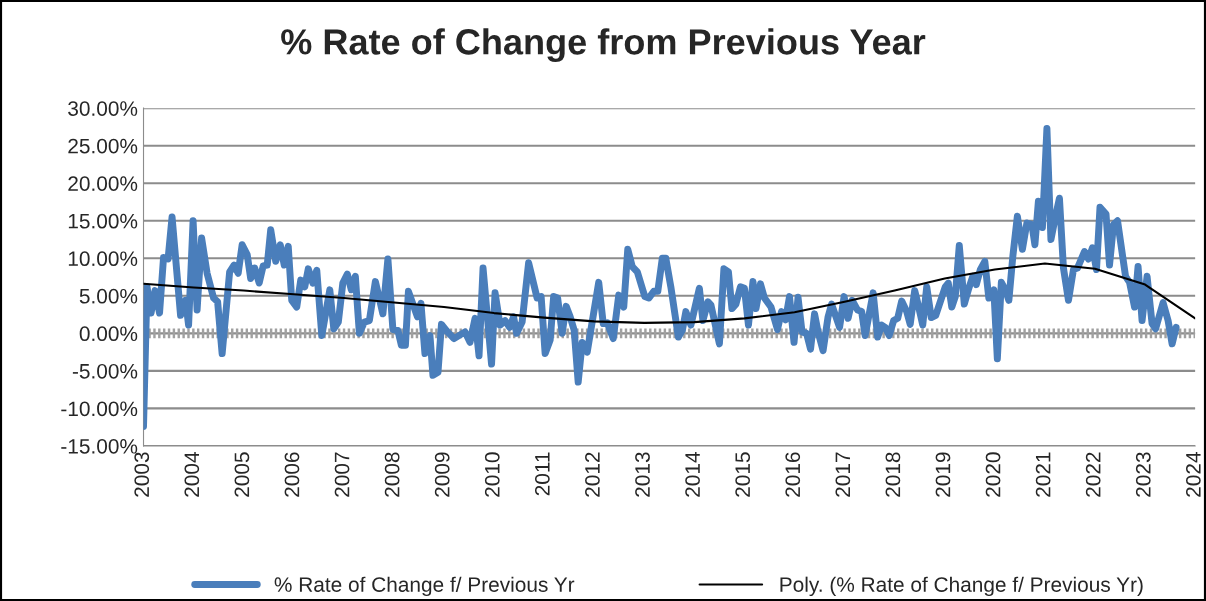  I want to click on x-tick-label: 2009, so click(442, 474).